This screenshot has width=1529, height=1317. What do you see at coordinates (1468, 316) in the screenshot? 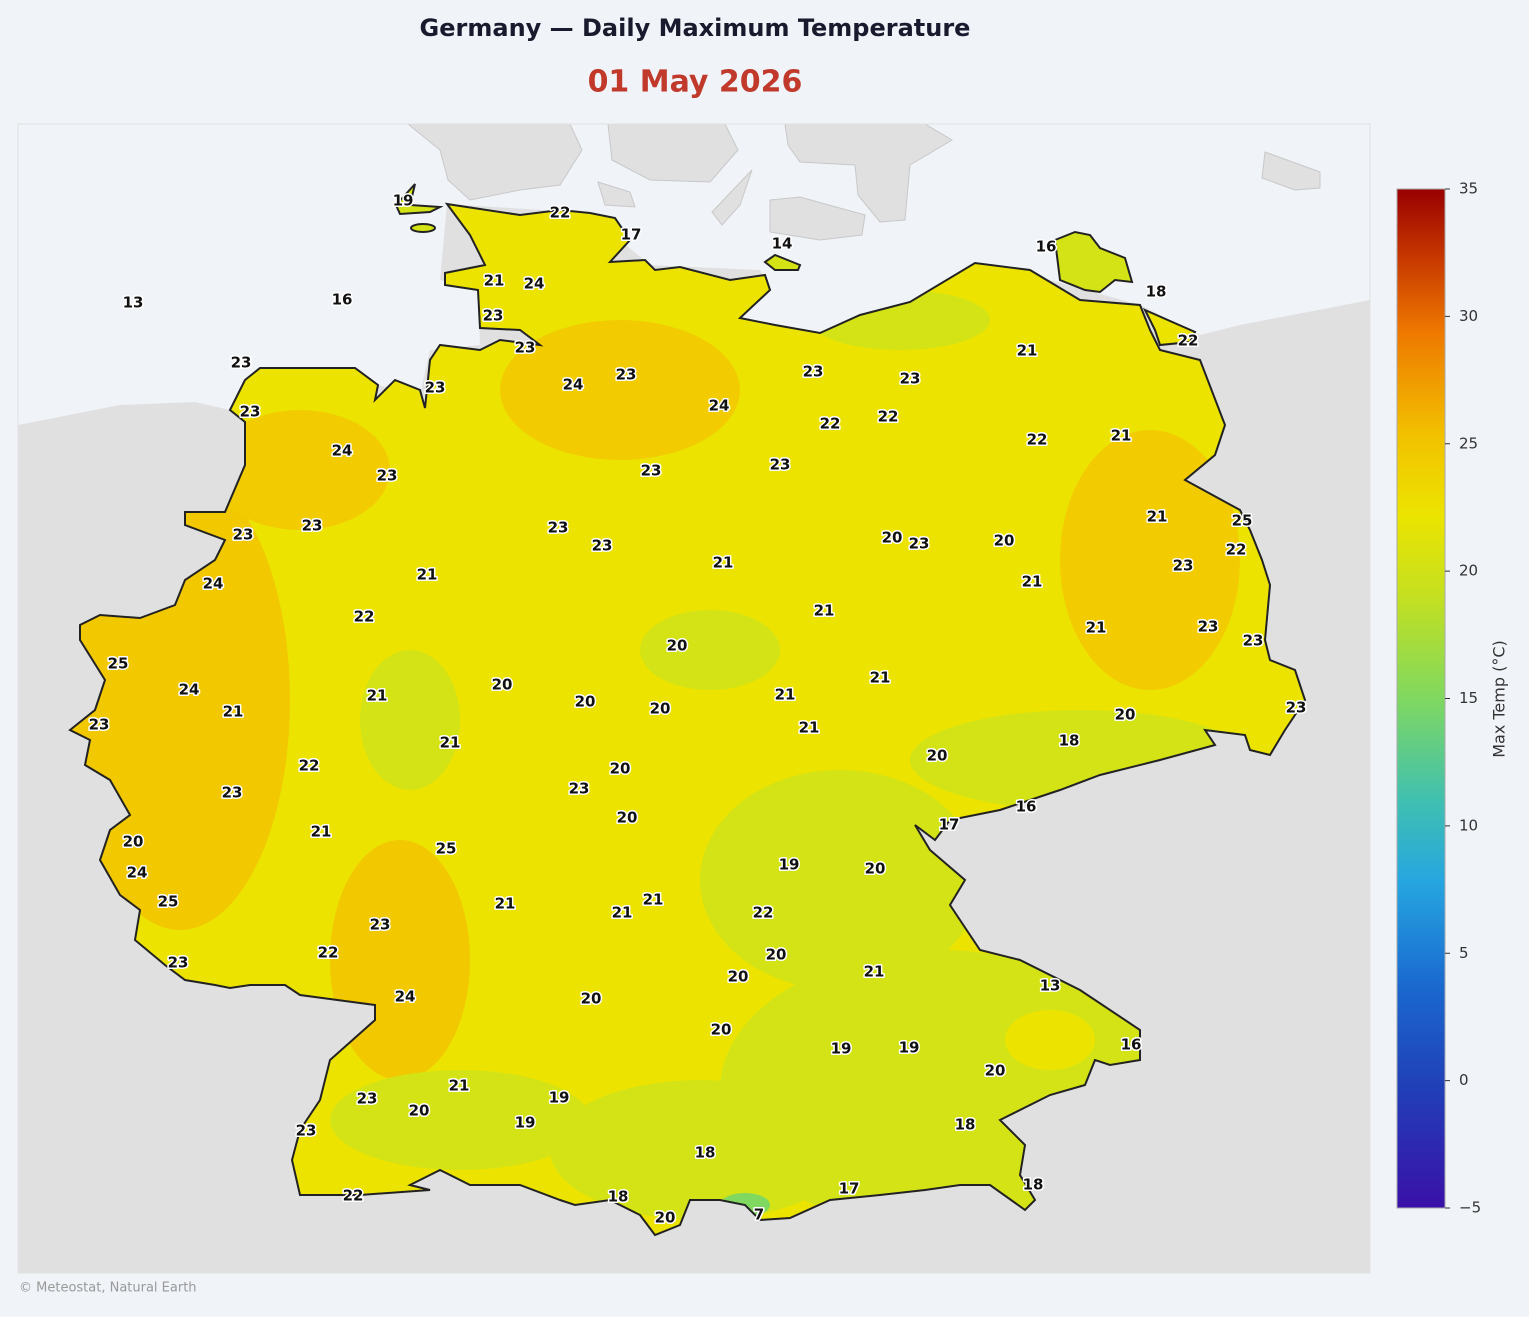
I see `colorbar-tick-label: 30` at bounding box center [1468, 316].